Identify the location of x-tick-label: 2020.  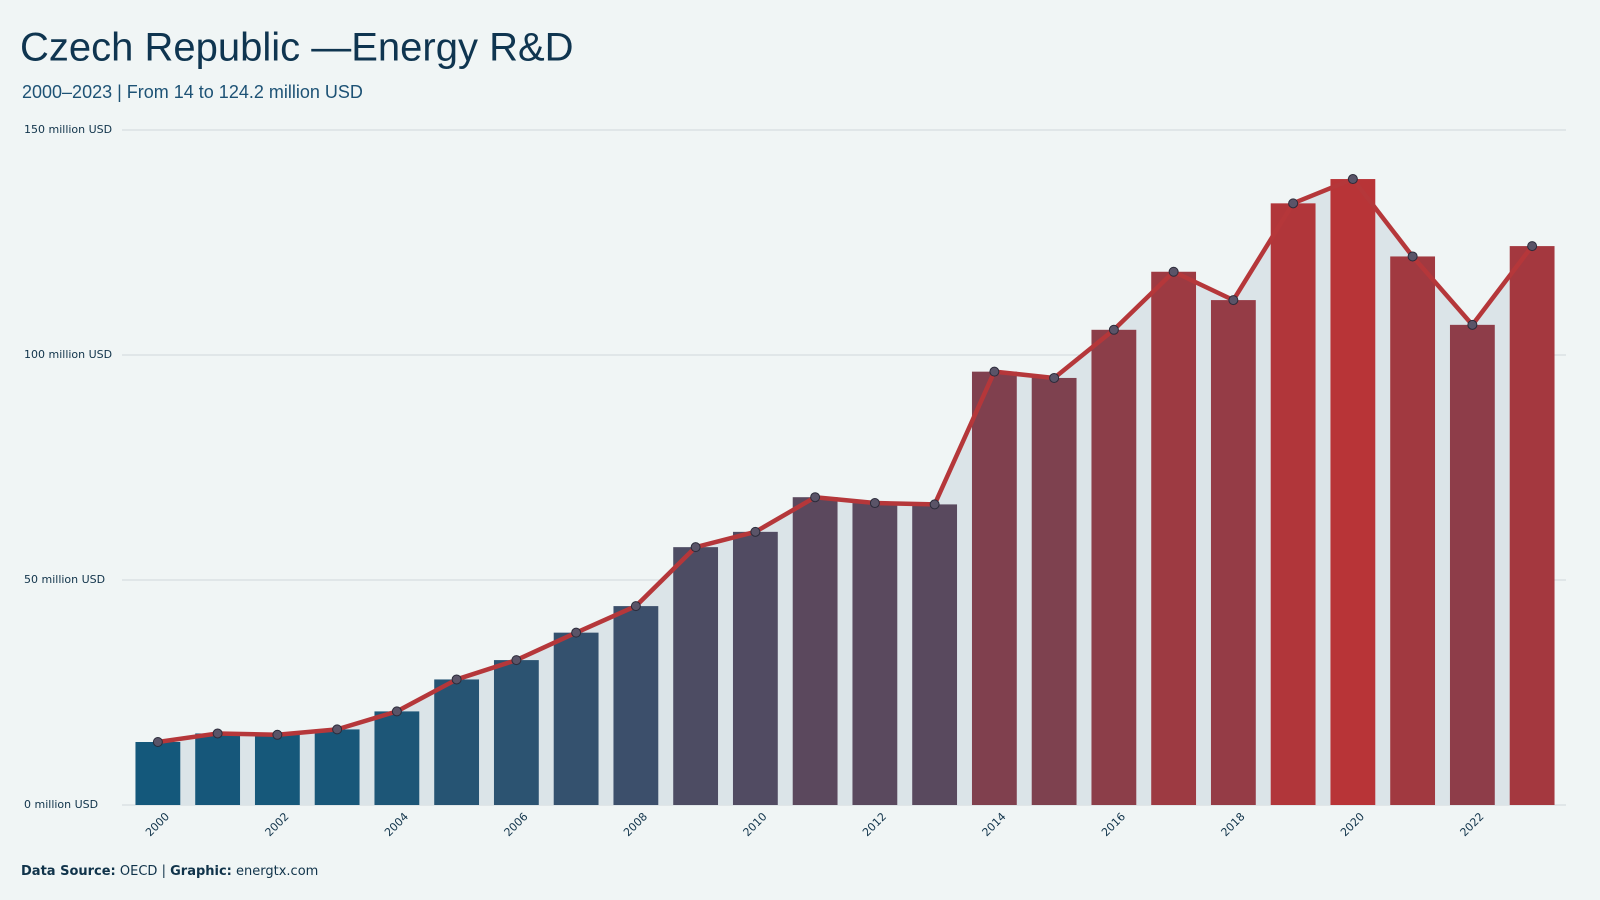
(1352, 824).